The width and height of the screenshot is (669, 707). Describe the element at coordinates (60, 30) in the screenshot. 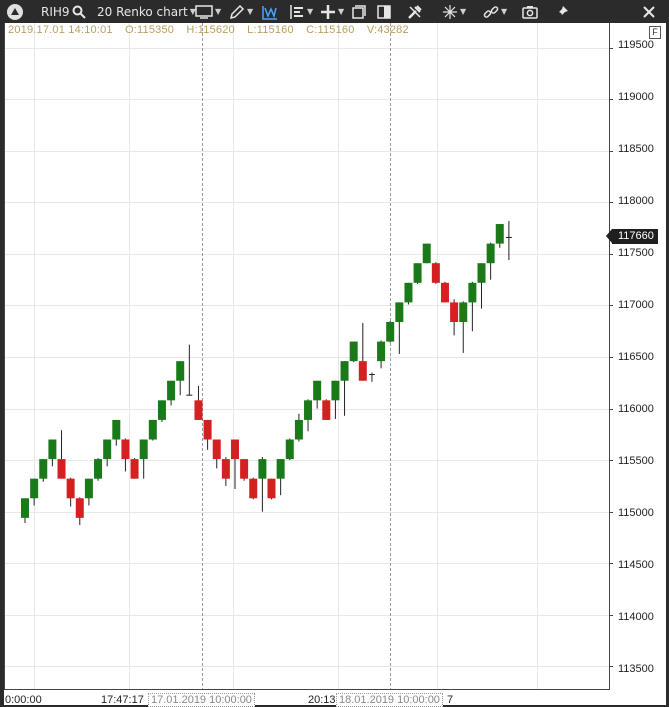

I see `ohlc-date: 2019.17.01 14:10:01` at that location.